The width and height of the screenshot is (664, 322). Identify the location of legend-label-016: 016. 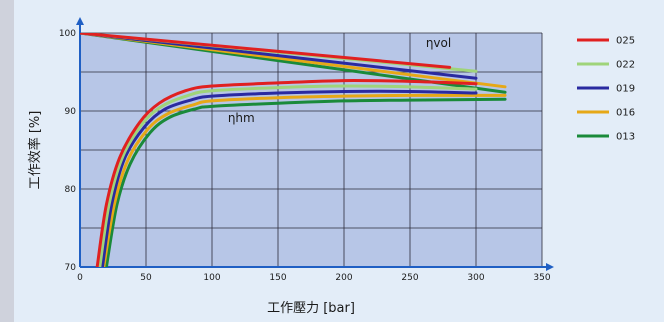
(625, 113).